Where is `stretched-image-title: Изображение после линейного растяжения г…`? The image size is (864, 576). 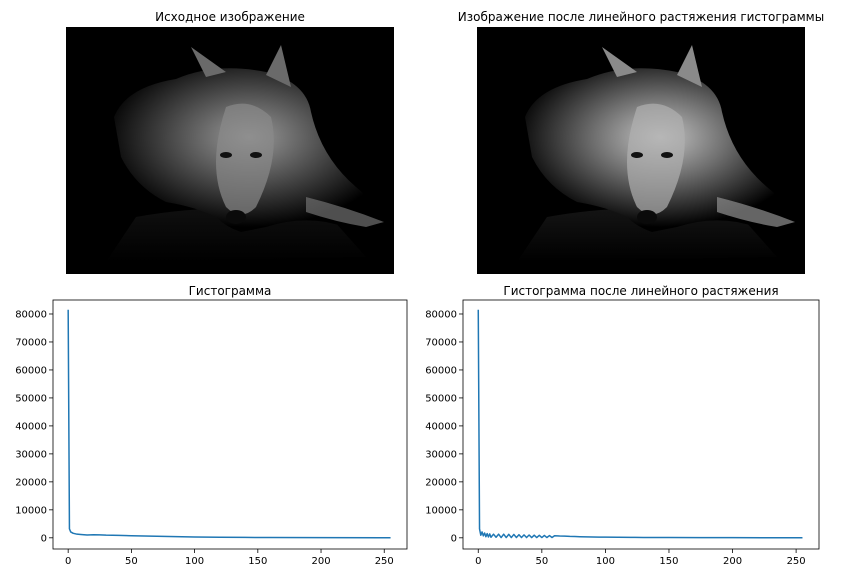
stretched-image-title: Изображение после линейного растяжения г… is located at coordinates (641, 17).